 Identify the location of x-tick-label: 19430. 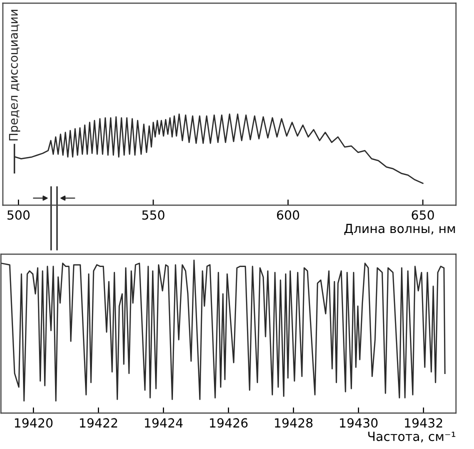
(359, 423).